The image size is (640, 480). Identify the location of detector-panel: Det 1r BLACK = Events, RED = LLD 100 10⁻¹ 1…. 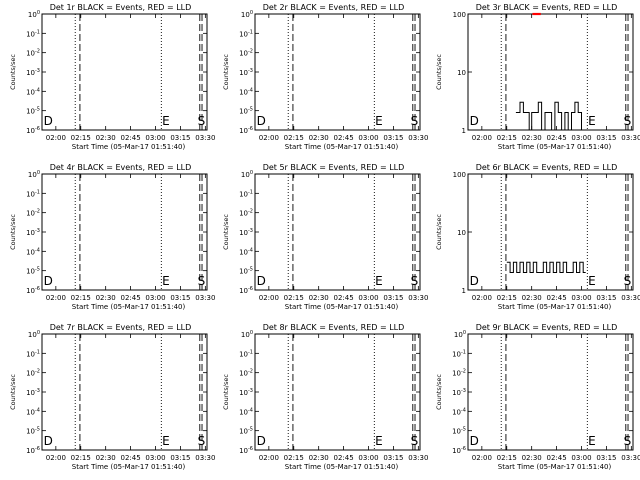
(112, 77).